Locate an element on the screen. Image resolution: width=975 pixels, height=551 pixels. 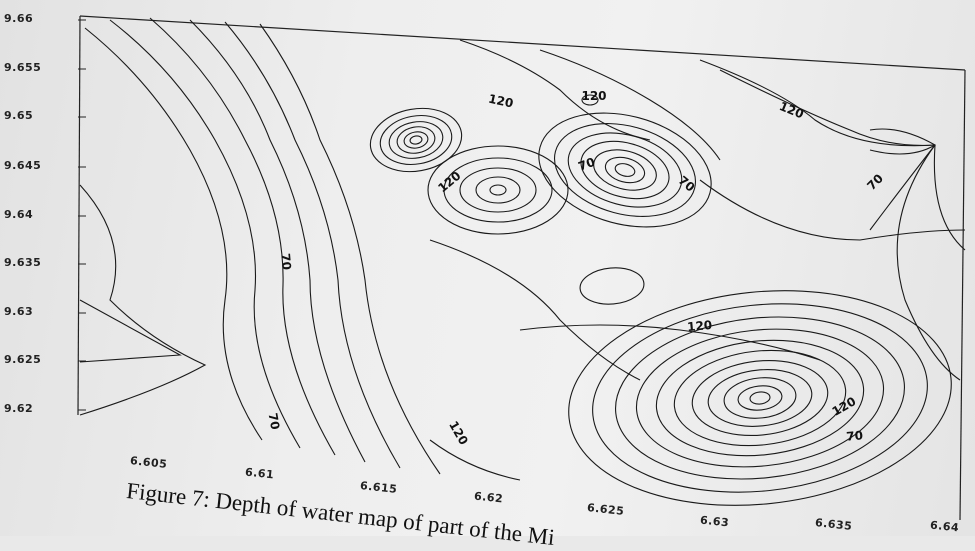
y-tick-label: 9.625 is located at coordinates (23, 359).